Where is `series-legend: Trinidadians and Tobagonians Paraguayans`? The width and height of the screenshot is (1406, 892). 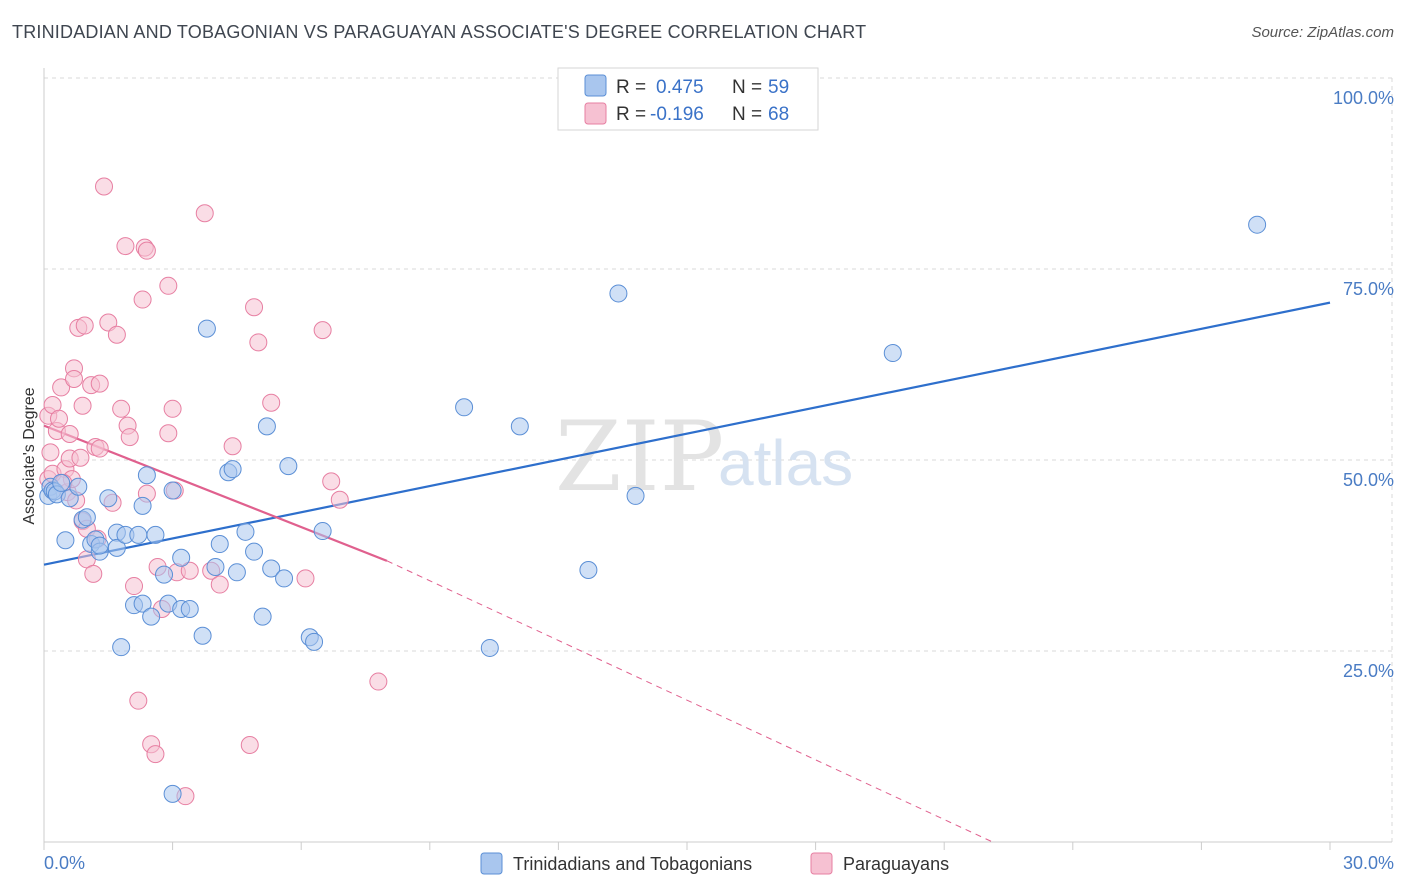
series-legend: Trinidadians and Tobagonians Paraguayans is located at coordinates (714, 863).